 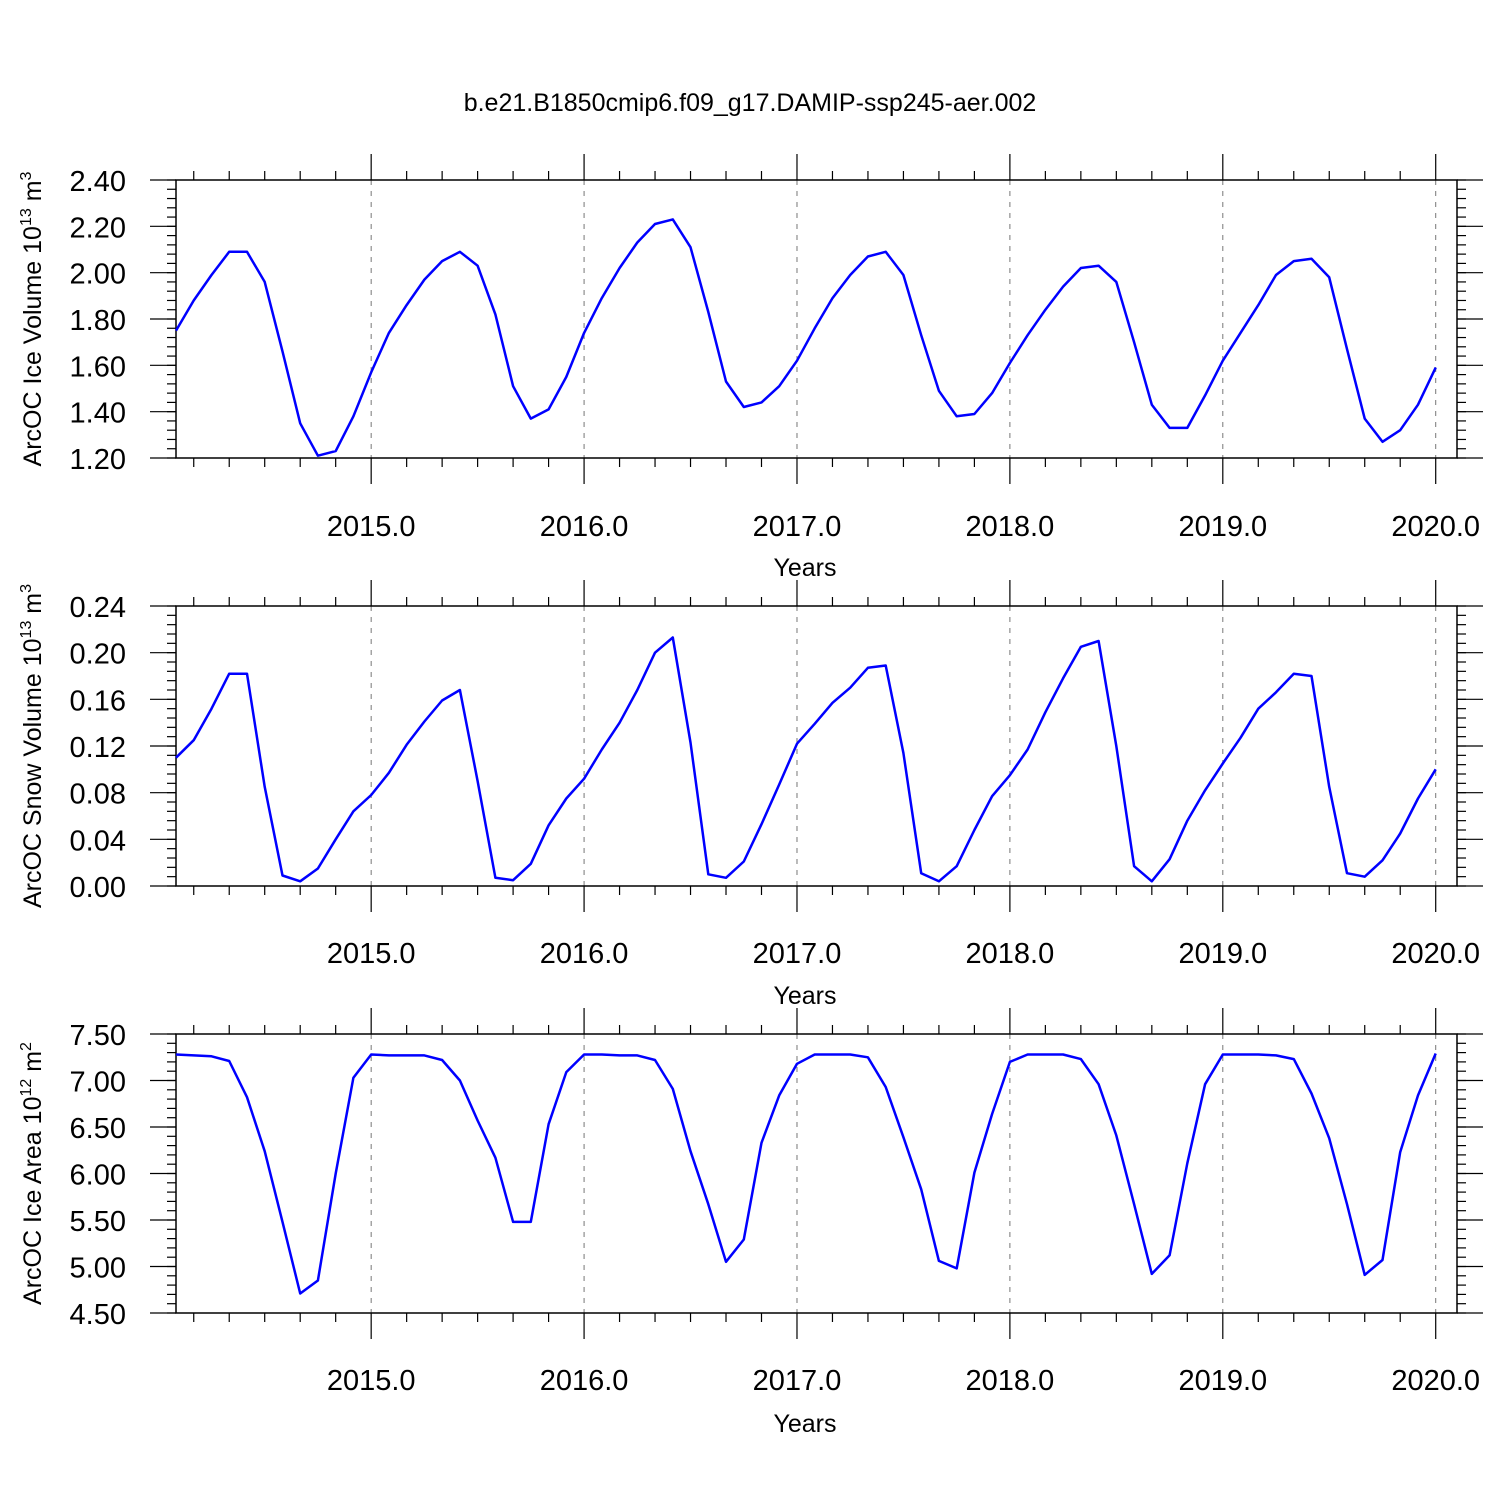 I want to click on y-tick-label: 0.20, so click(x=98, y=655).